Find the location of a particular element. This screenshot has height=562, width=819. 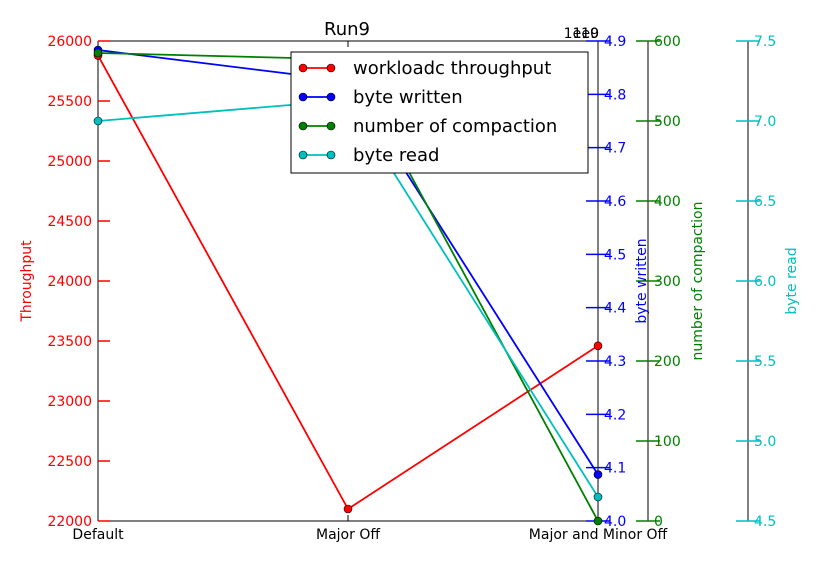

bytes_read-tick-label: 5.0 is located at coordinates (765, 442).